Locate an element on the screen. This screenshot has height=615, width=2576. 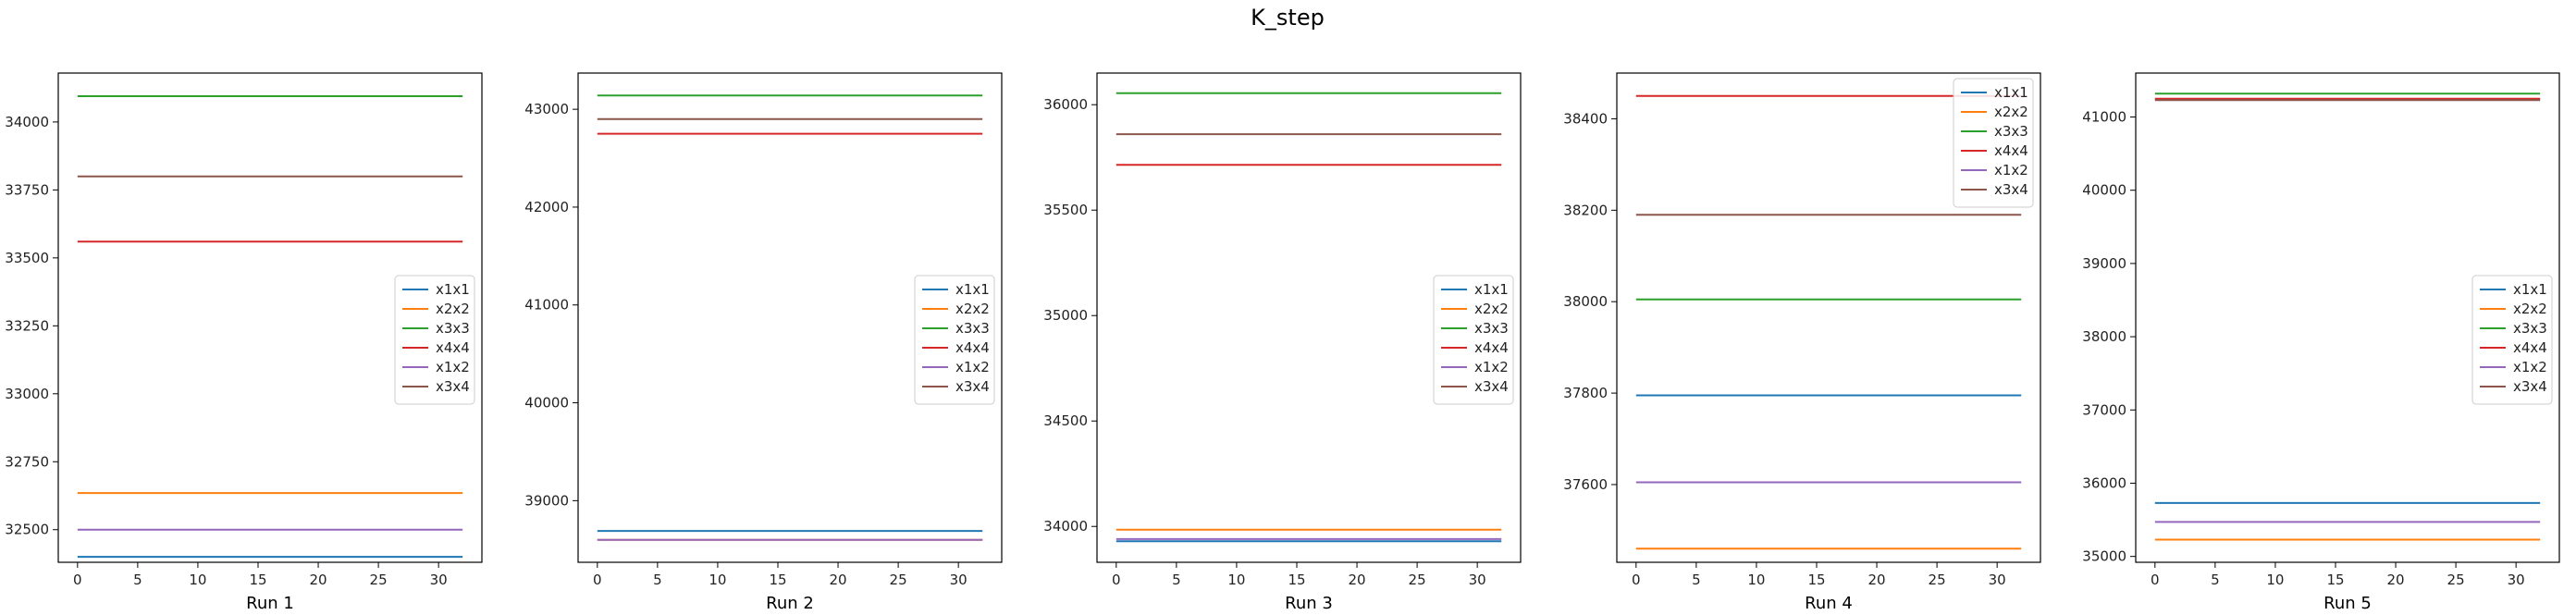
figure-title: K_step is located at coordinates (1288, 18).